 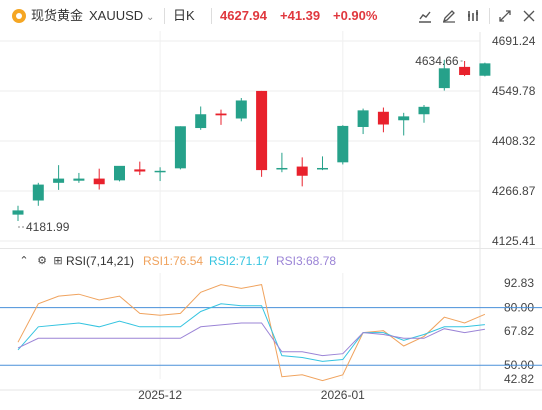 What do you see at coordinates (514, 91) in the screenshot?
I see `price-tick-label: 4549.78` at bounding box center [514, 91].